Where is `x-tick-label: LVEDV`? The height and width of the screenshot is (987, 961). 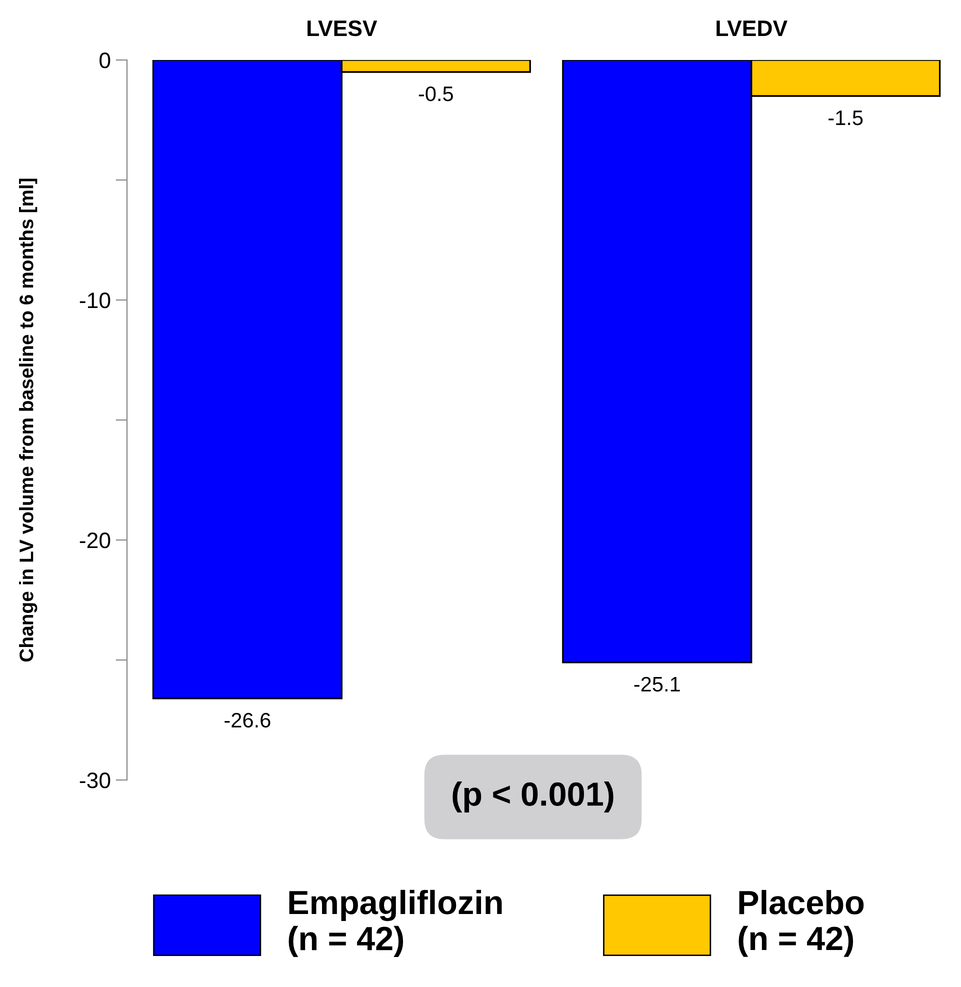 x-tick-label: LVEDV is located at coordinates (752, 28).